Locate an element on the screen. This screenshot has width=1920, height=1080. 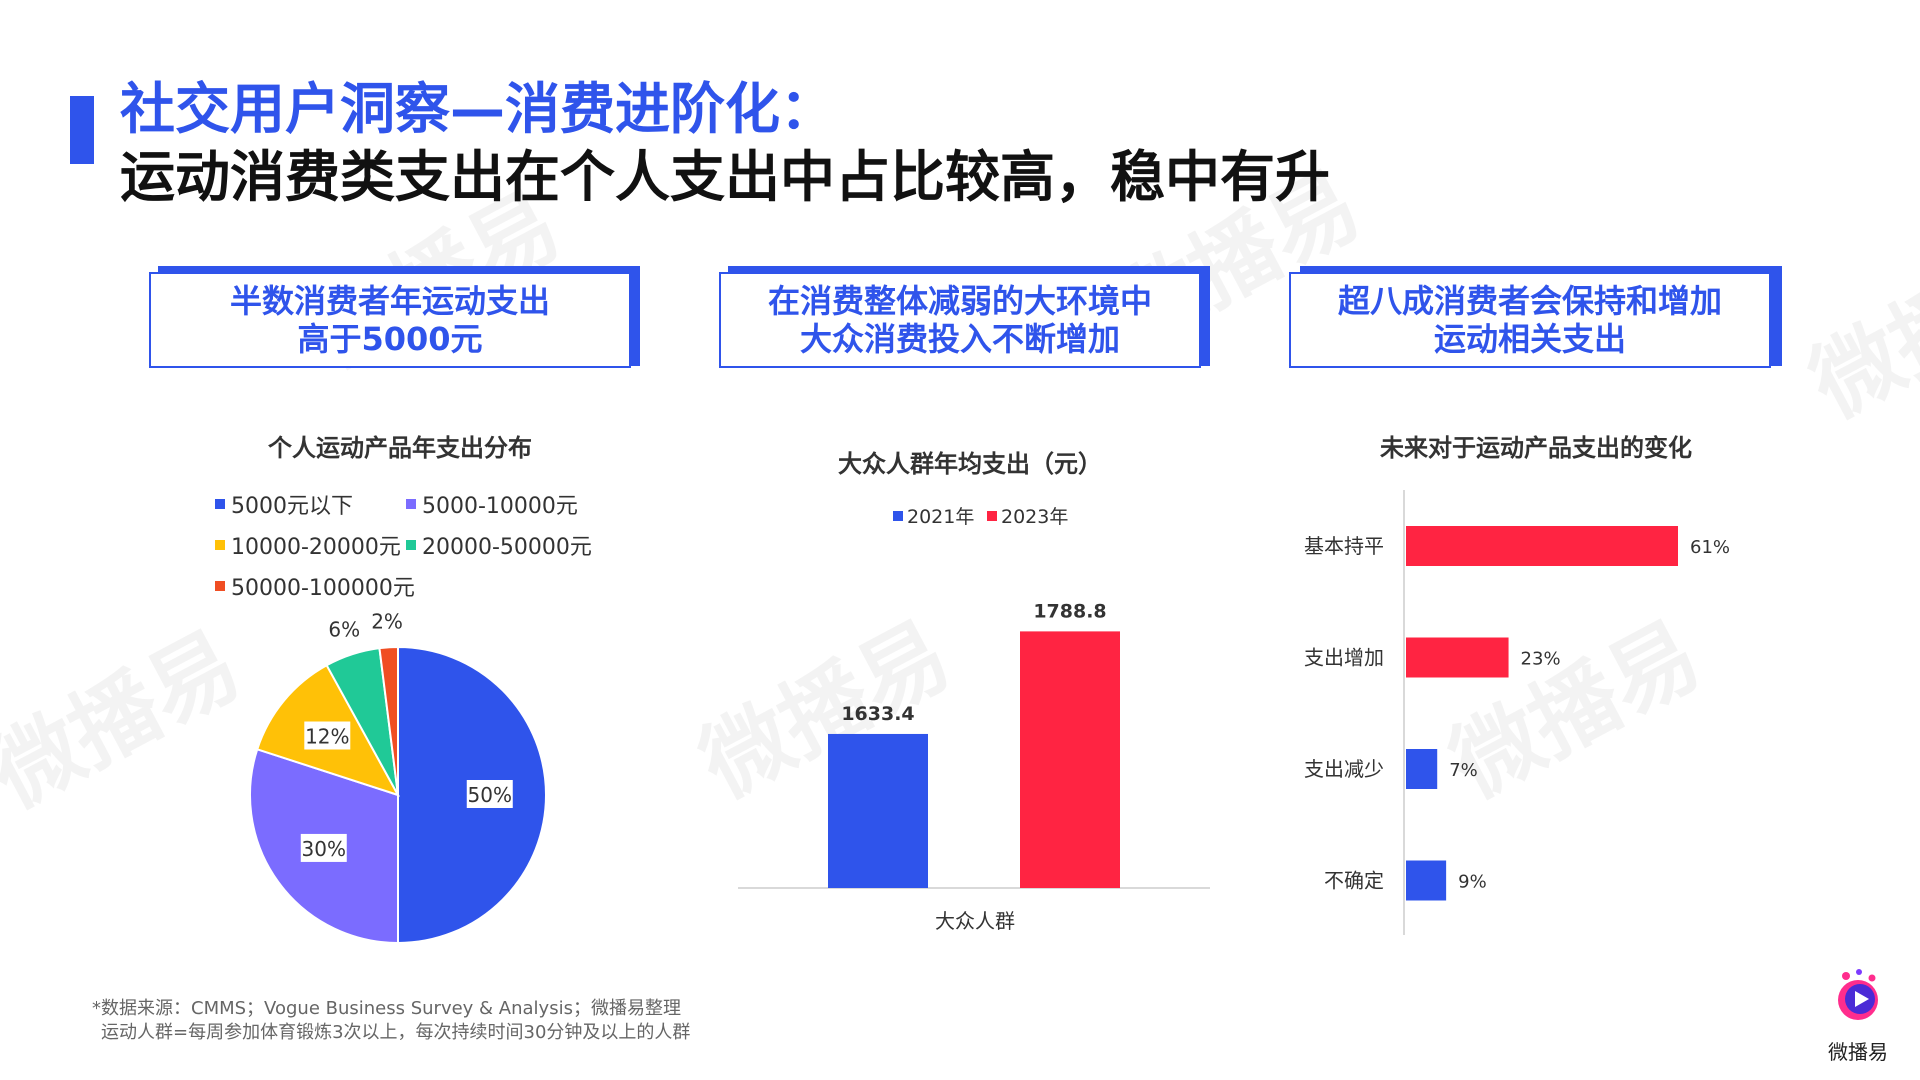
footnote-line-2: 运动人群=每周参加体育锻炼3次以上，每次持续时间30分钟及以上的人群 is located at coordinates (396, 1032).